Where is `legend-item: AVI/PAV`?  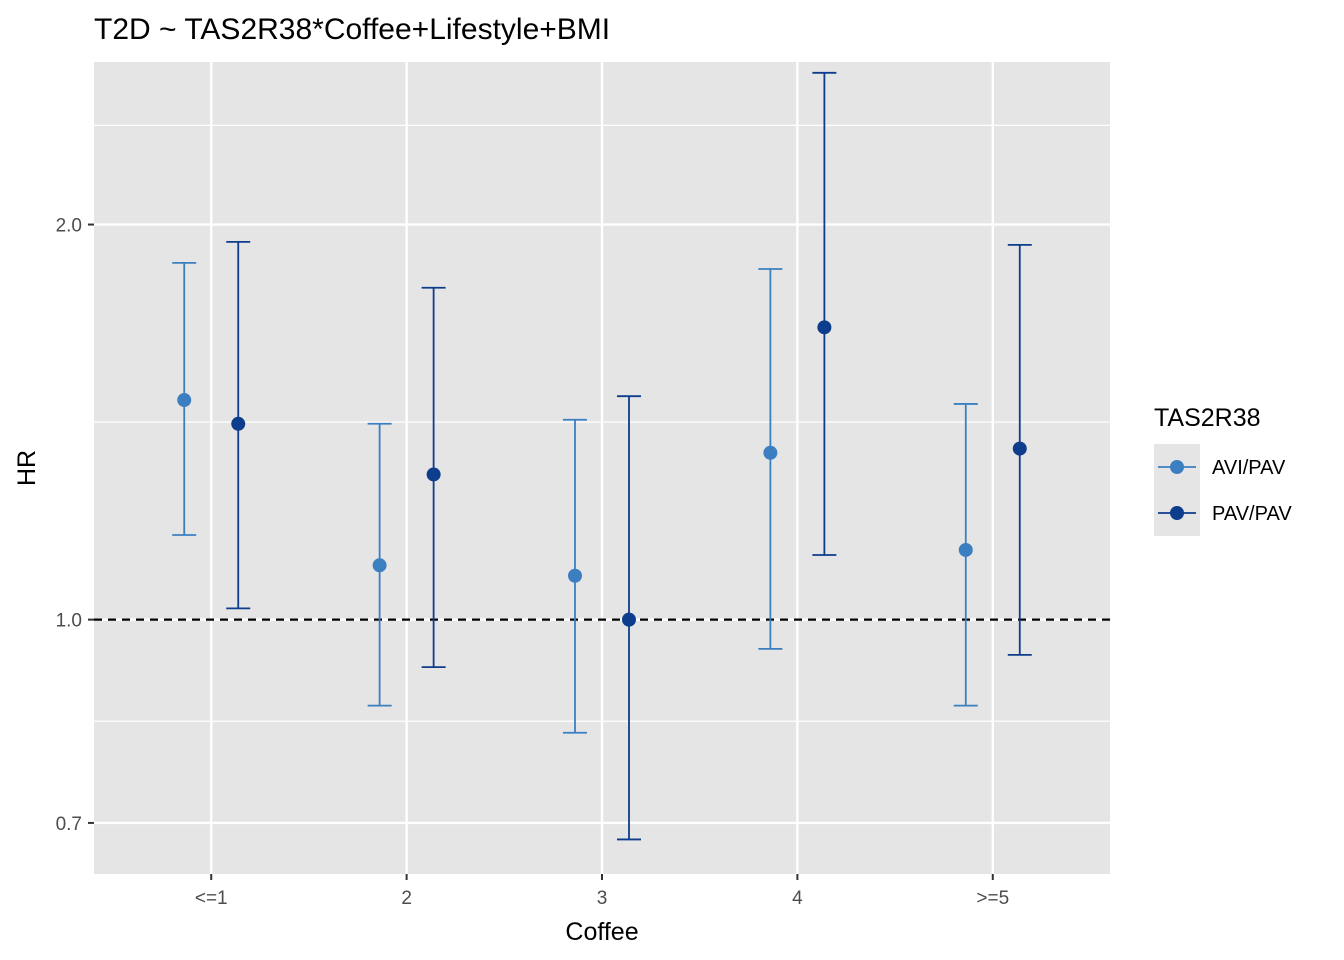 legend-item: AVI/PAV is located at coordinates (1222, 468).